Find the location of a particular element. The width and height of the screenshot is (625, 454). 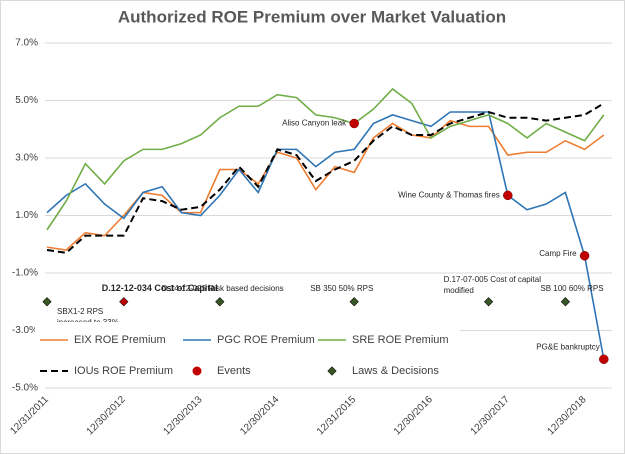

event-label: Aliso Canyon leak is located at coordinates (314, 123).